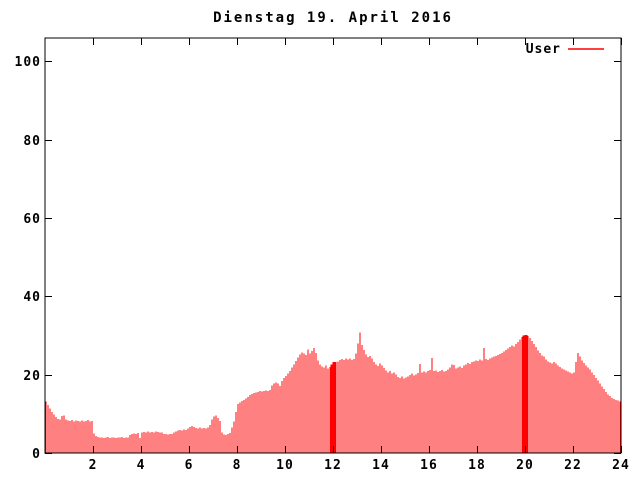 The image size is (640, 480). What do you see at coordinates (477, 465) in the screenshot?
I see `x-tick-label: 18` at bounding box center [477, 465].